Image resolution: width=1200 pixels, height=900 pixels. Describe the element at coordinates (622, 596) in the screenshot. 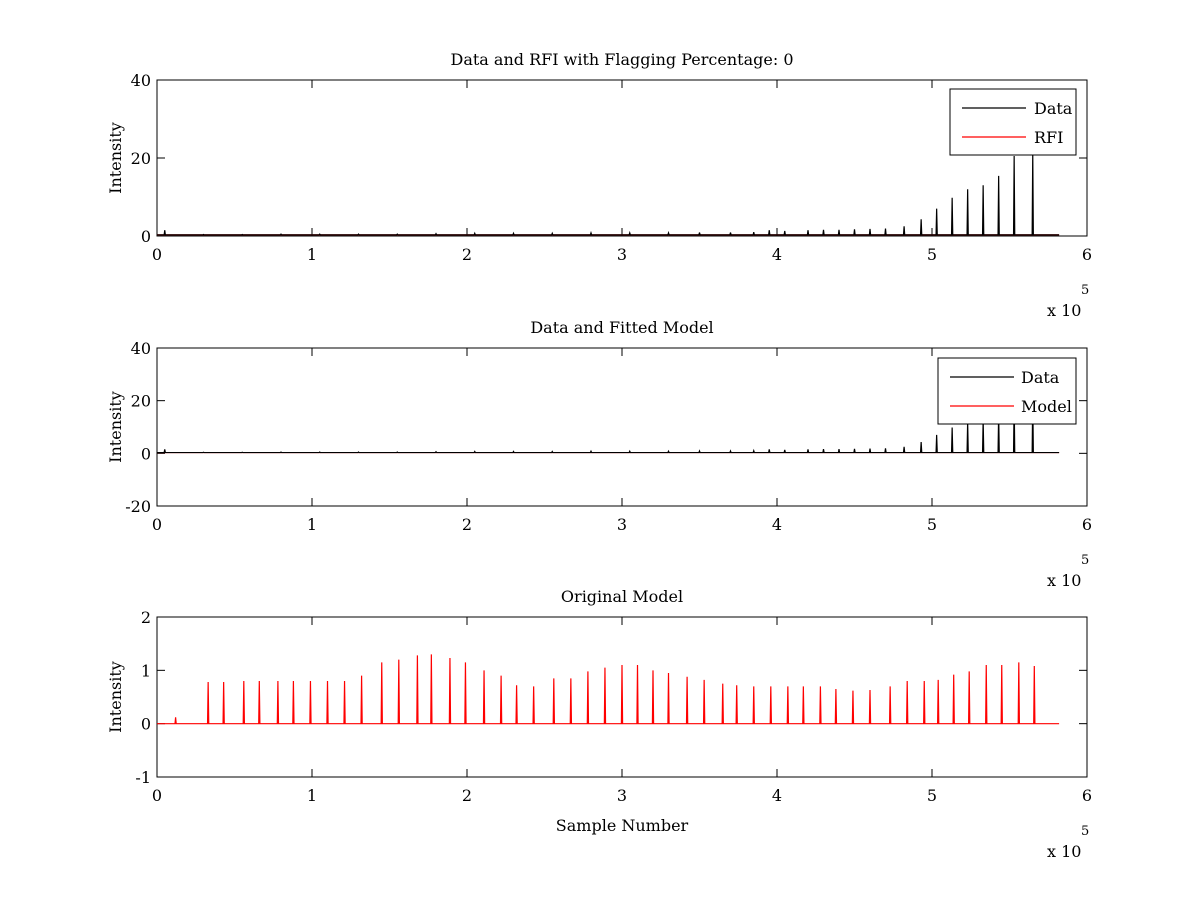

I see `chart-title: Original Model` at that location.